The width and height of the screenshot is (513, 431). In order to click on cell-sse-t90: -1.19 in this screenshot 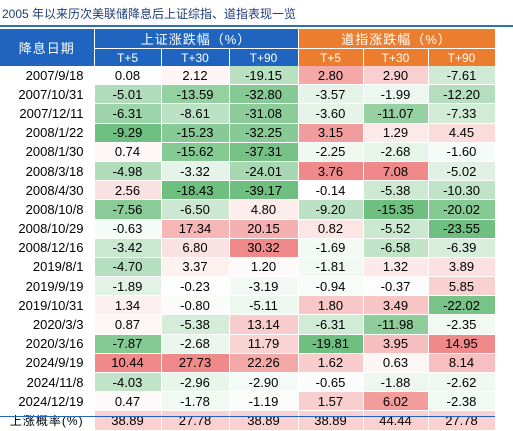, I will do `click(264, 401)`.